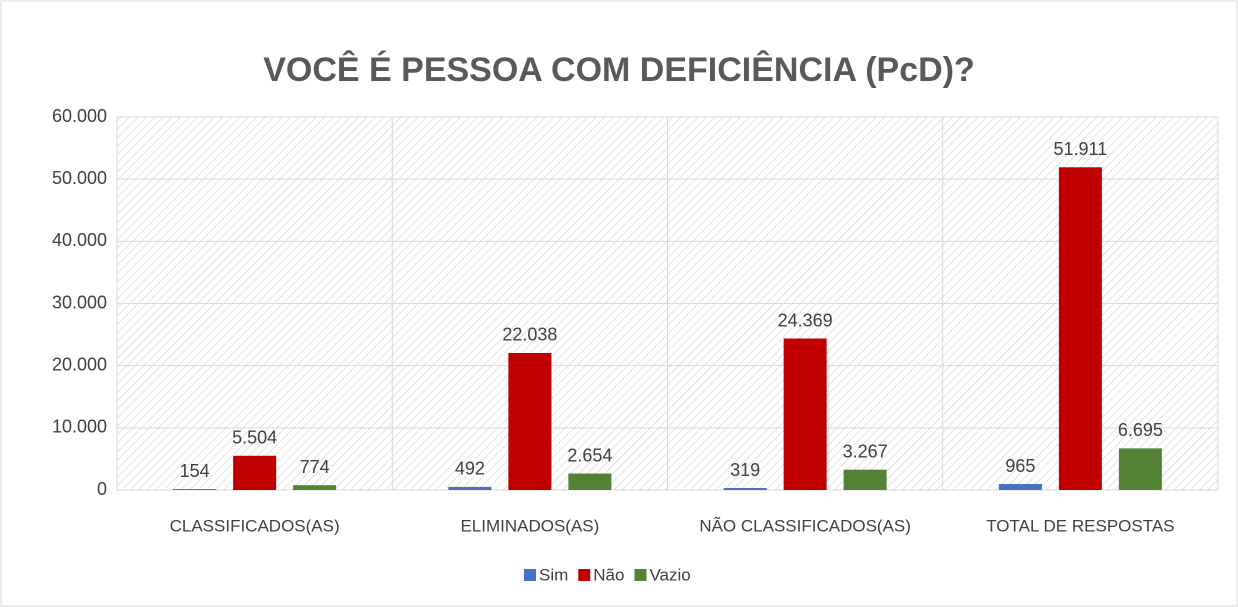  What do you see at coordinates (805, 320) in the screenshot?
I see `data-label: 24.369` at bounding box center [805, 320].